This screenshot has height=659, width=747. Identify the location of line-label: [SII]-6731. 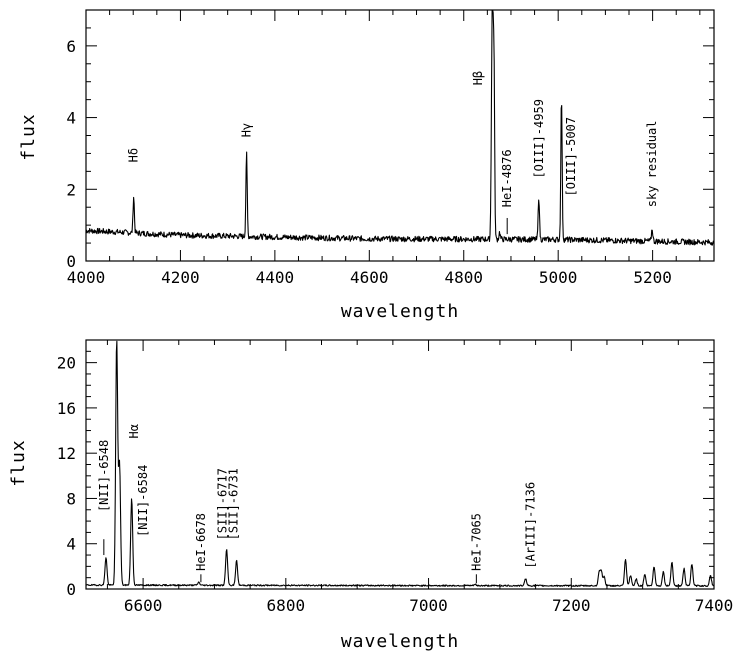
(234, 504).